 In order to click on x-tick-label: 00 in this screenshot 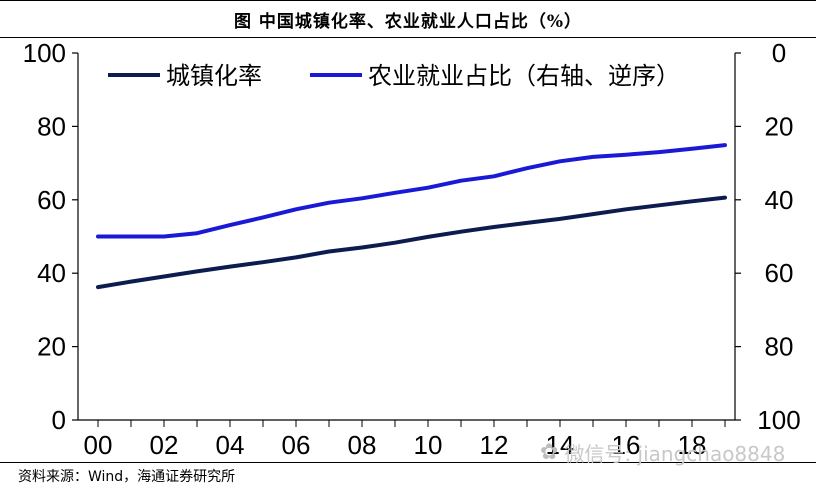, I will do `click(98, 445)`.